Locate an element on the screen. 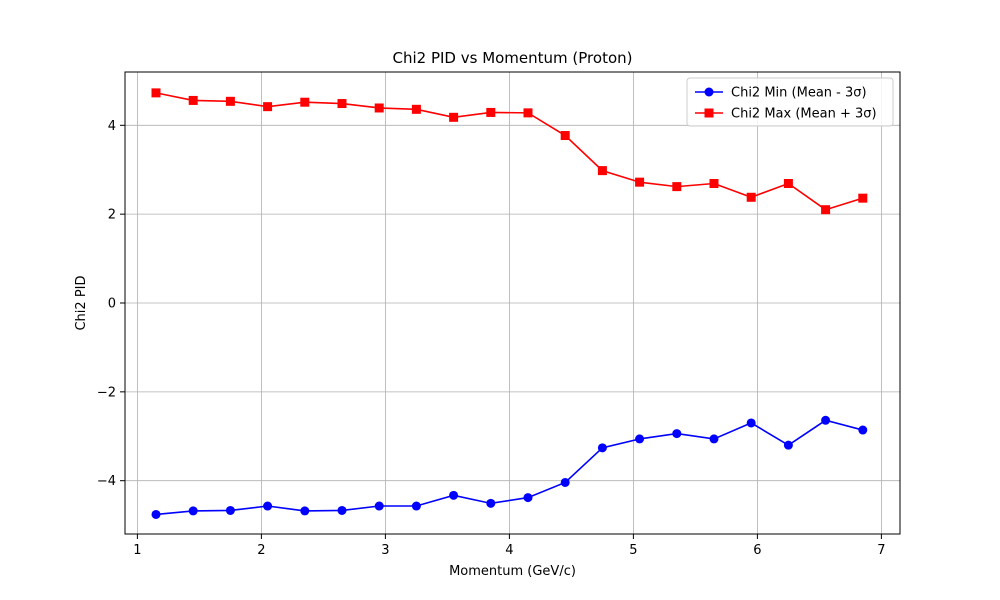 The image size is (1000, 600). x-tick-label: 6 is located at coordinates (757, 550).